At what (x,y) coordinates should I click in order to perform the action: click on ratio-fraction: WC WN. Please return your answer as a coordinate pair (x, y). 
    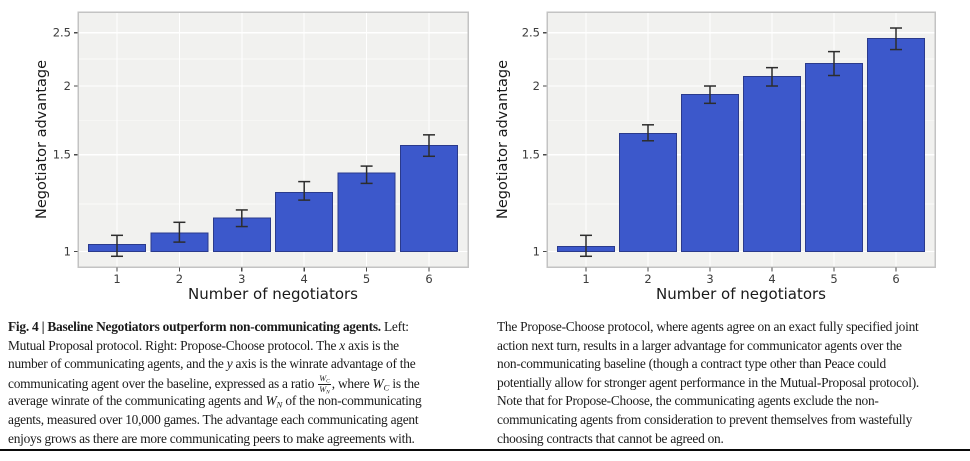
    Looking at the image, I should click on (324, 385).